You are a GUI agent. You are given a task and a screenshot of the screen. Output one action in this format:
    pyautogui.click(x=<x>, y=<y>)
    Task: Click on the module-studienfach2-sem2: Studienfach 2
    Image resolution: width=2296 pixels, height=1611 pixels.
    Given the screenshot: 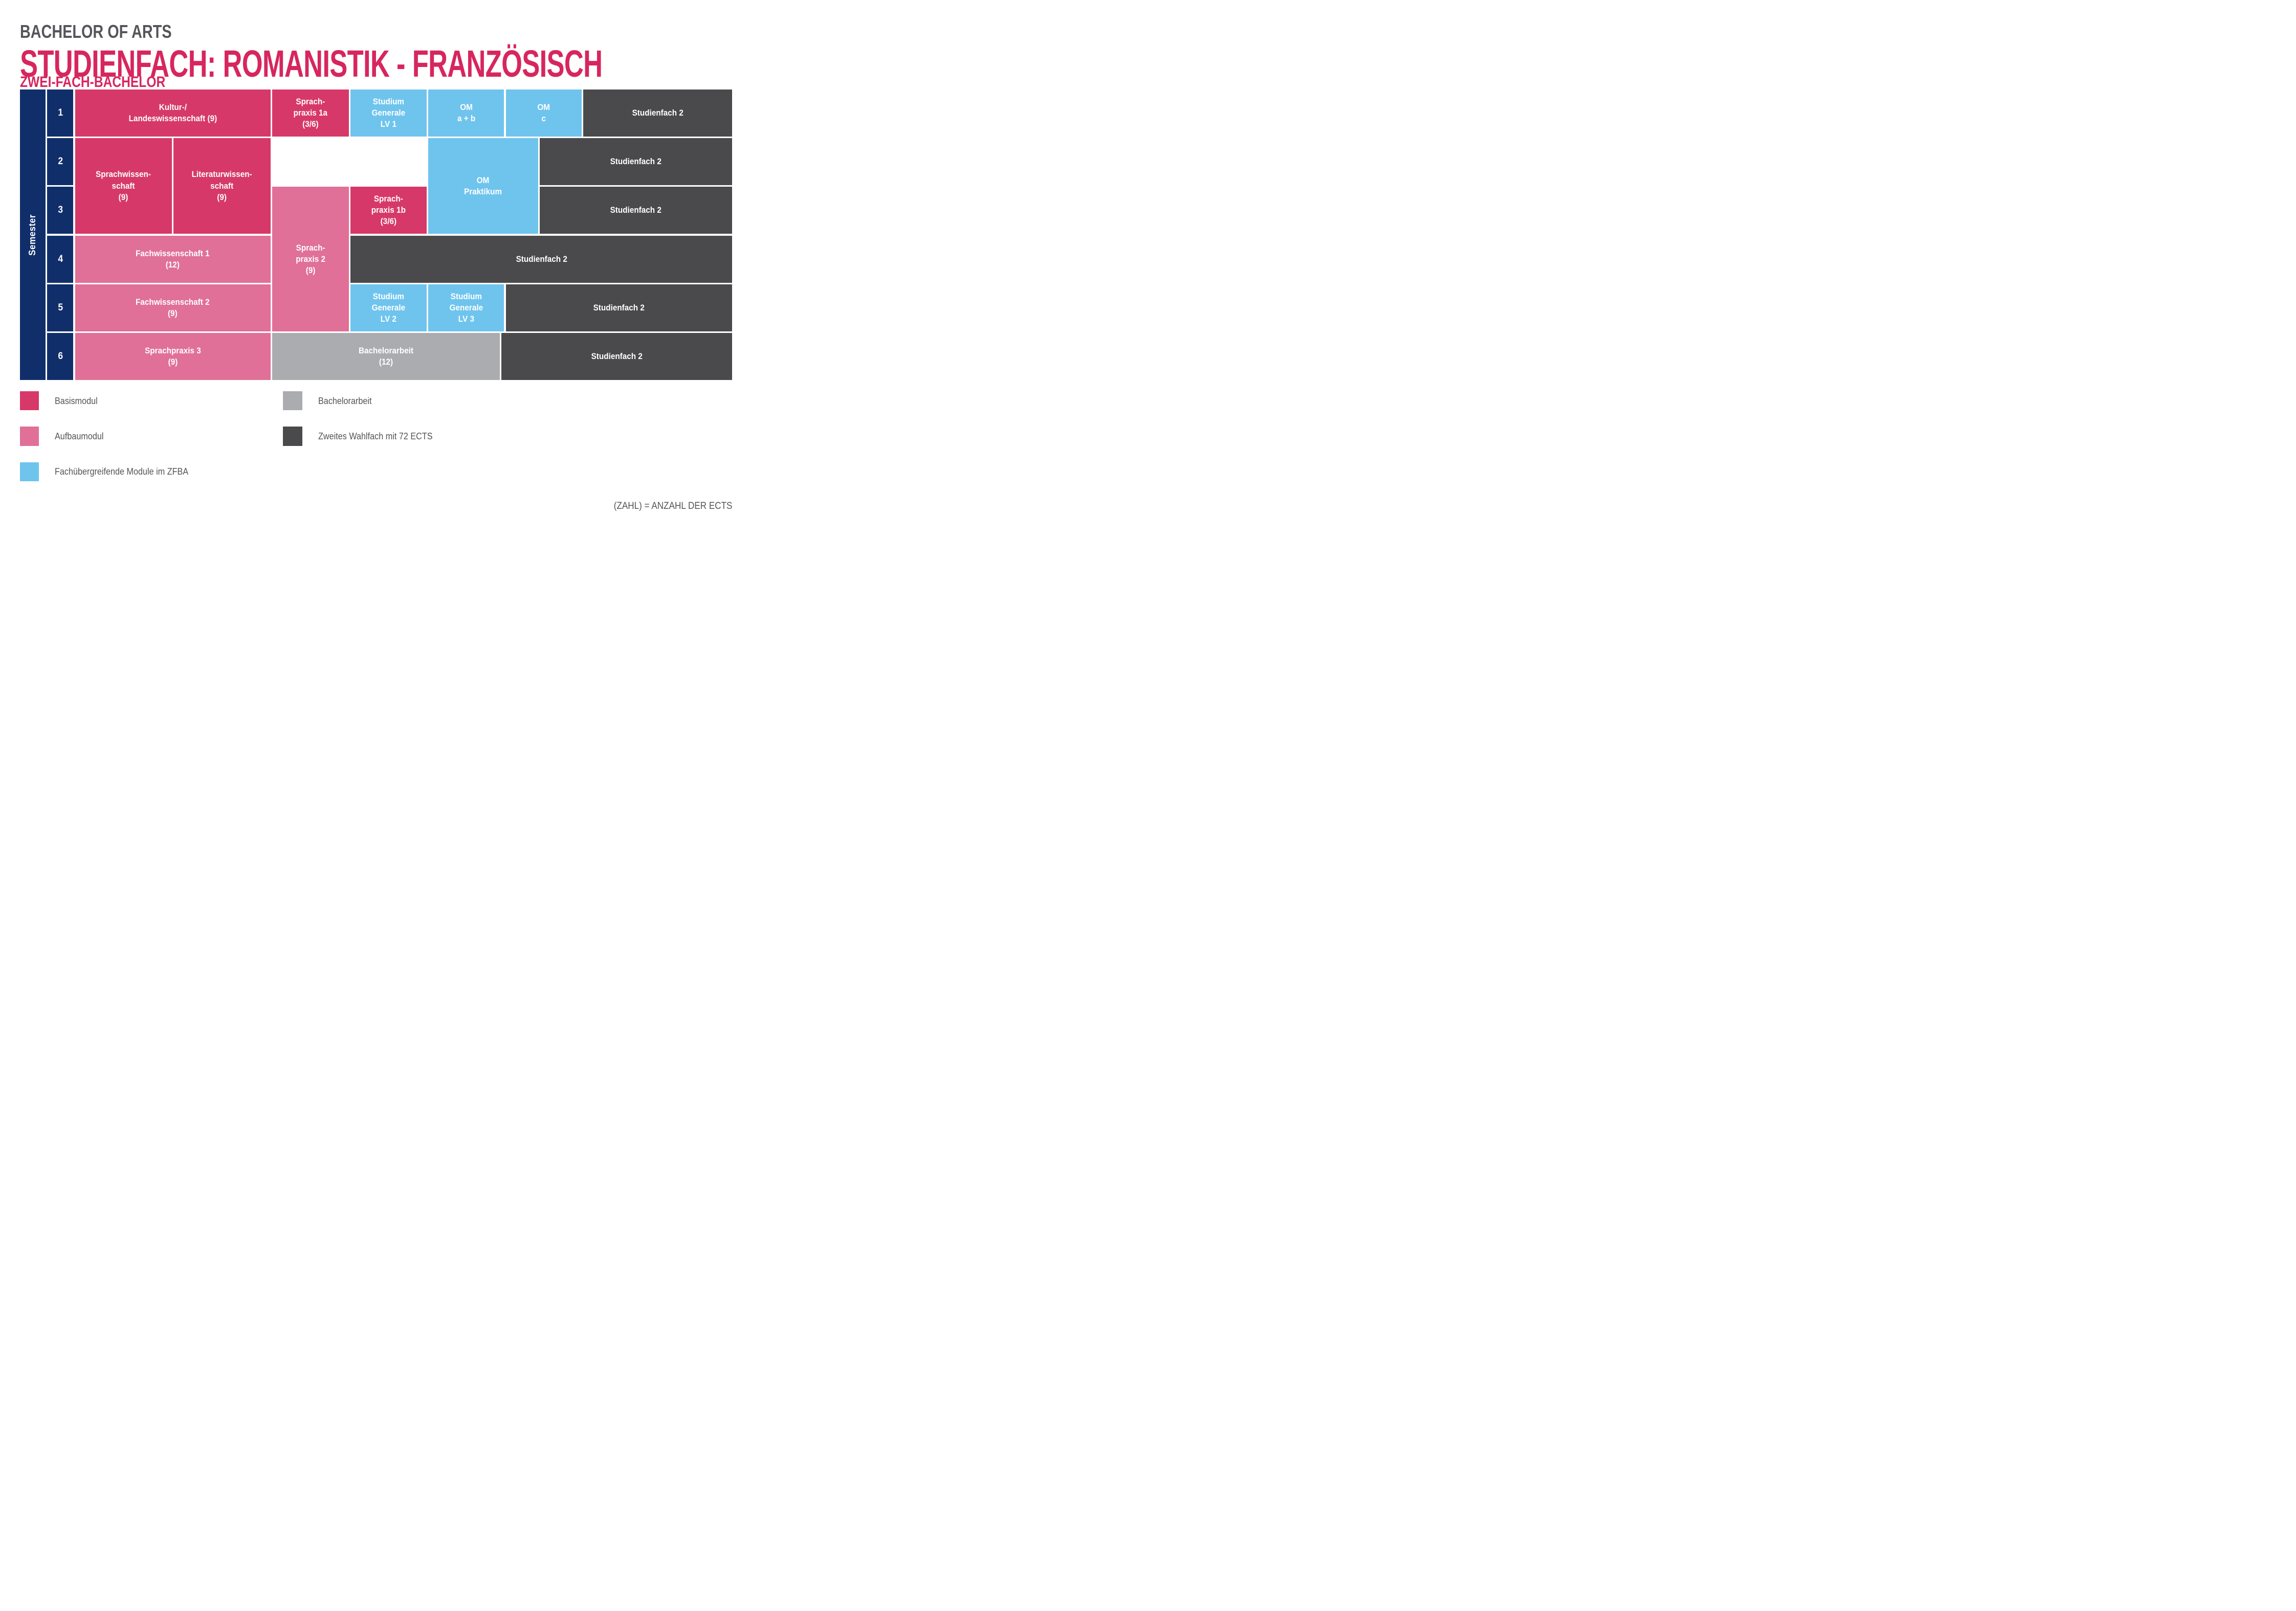 What is the action you would take?
    pyautogui.click(x=636, y=162)
    